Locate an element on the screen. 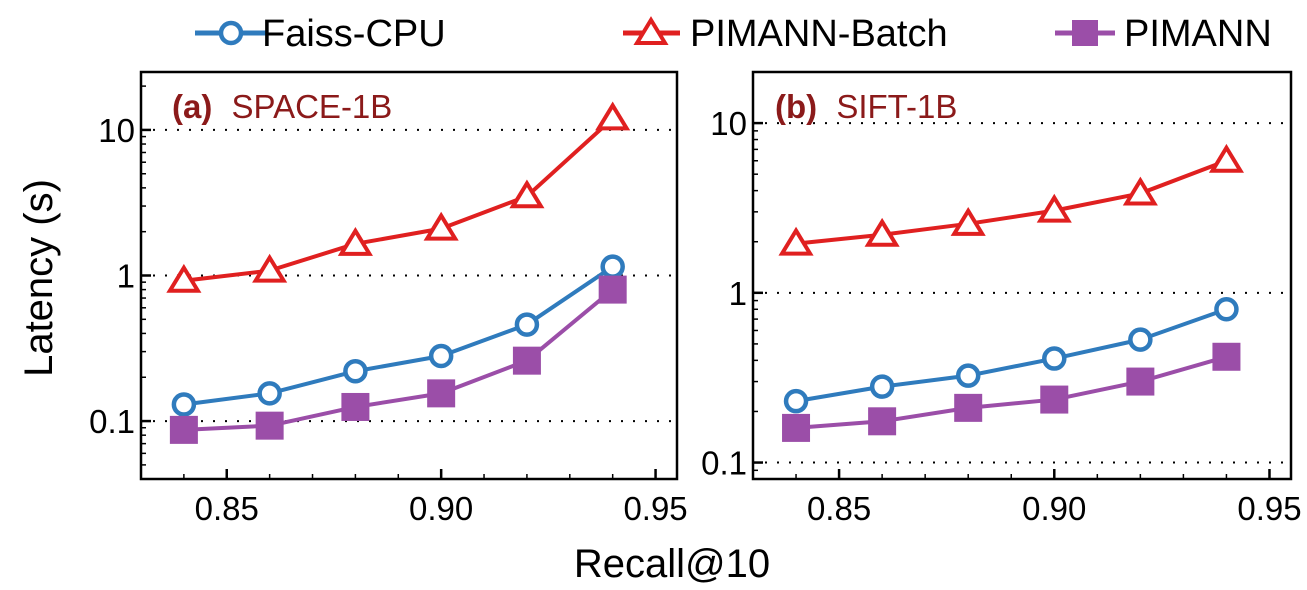 The height and width of the screenshot is (590, 1307). panel-b-pimann-batch-line is located at coordinates (1011, 202).